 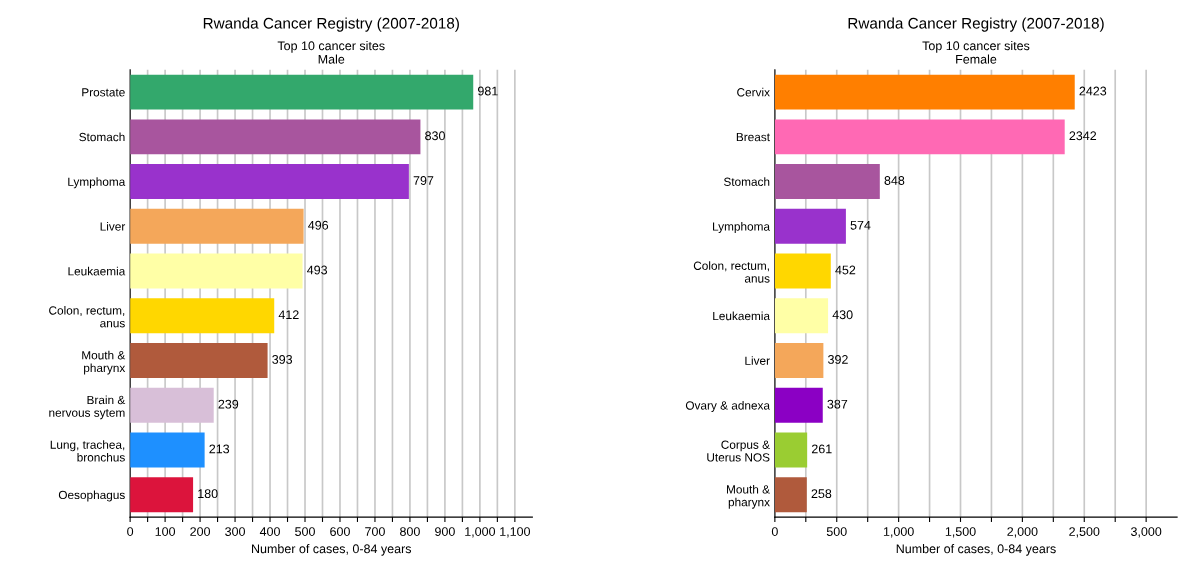 I want to click on data-label: 2342, so click(x=1083, y=136).